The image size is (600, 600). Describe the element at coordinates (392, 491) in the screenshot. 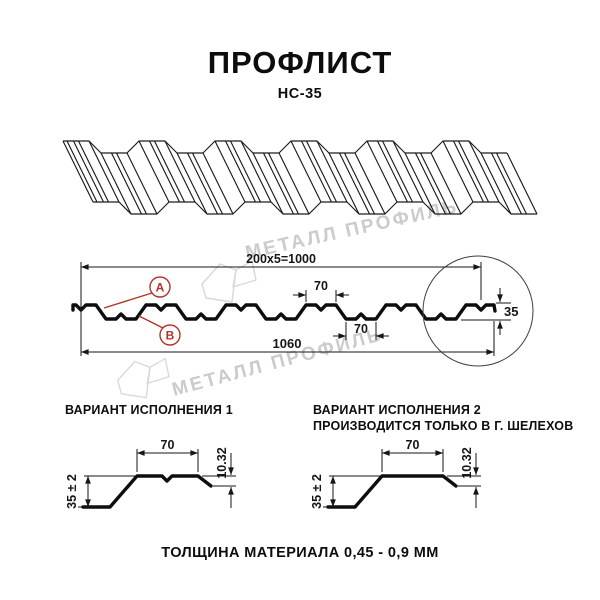

I see `variant2-profile-line` at that location.